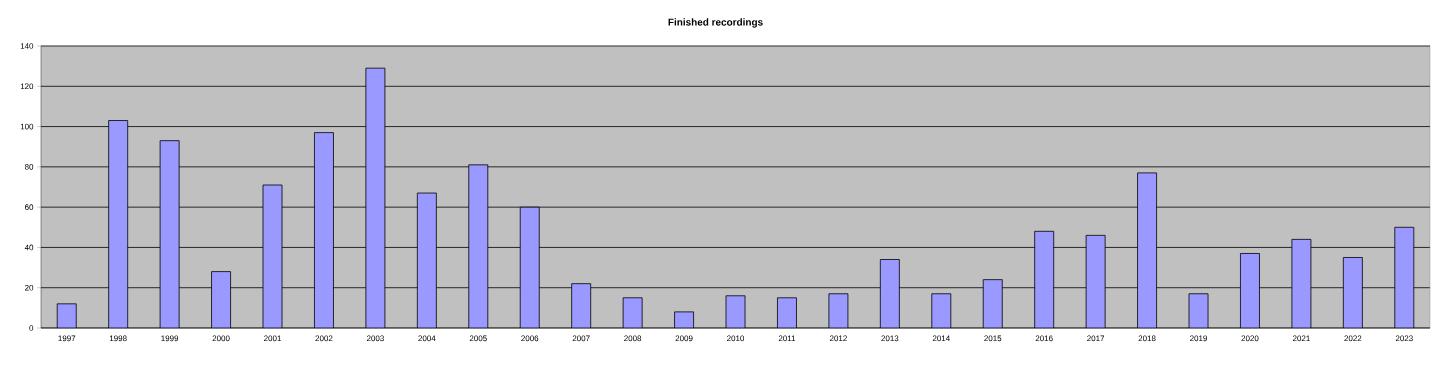 The height and width of the screenshot is (367, 1444). I want to click on chart-title: Finished recordings, so click(715, 23).